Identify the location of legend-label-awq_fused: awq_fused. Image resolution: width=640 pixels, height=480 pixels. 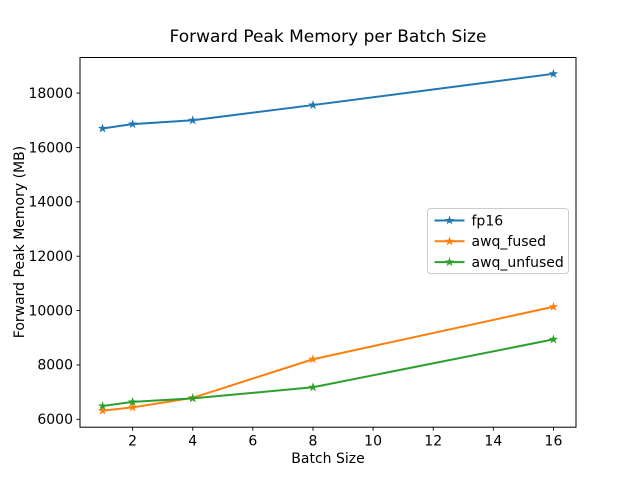
(509, 242).